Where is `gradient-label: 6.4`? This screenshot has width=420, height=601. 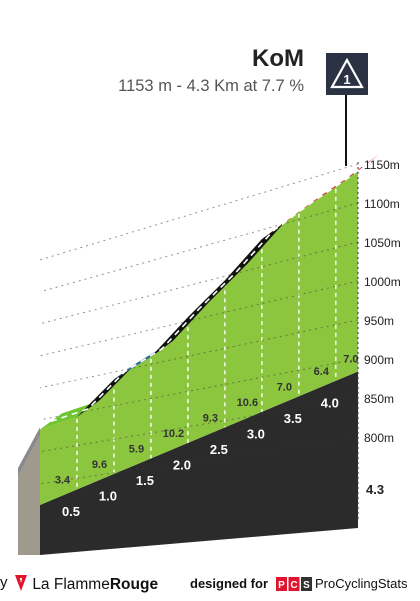
gradient-label: 6.4 is located at coordinates (322, 372).